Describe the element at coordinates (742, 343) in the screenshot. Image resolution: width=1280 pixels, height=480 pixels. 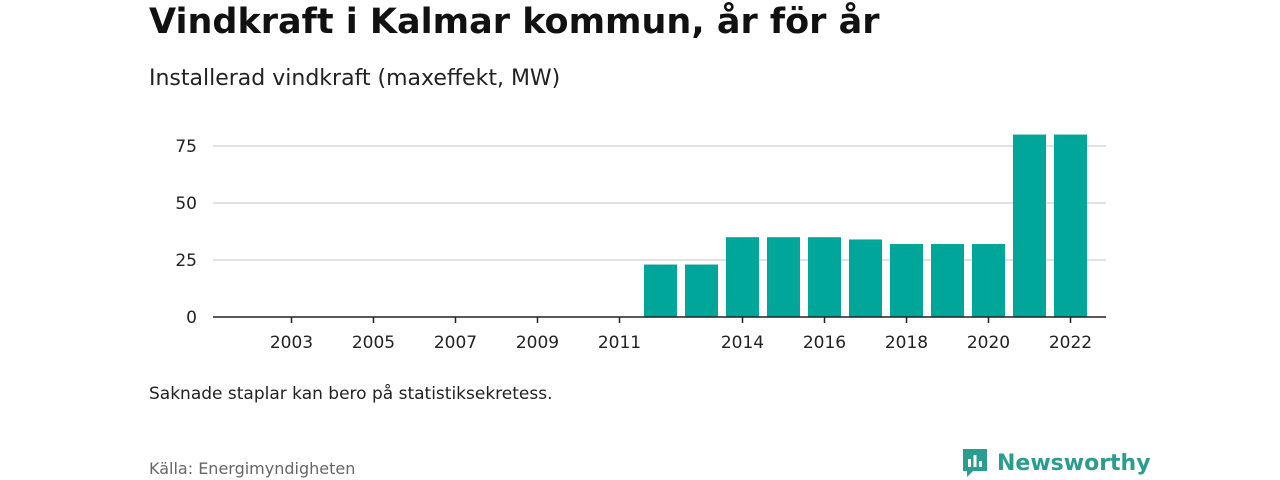
I see `x-tick-label: 2014` at that location.